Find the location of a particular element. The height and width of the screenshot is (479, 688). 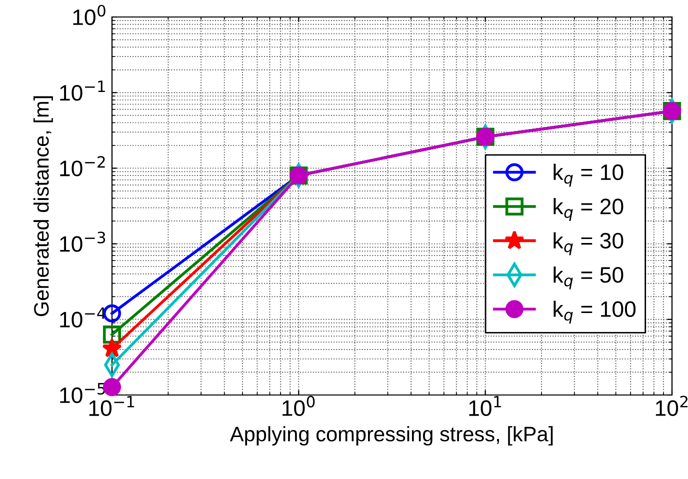

legend-label: k$_{q}$ = 10 is located at coordinates (589, 175).